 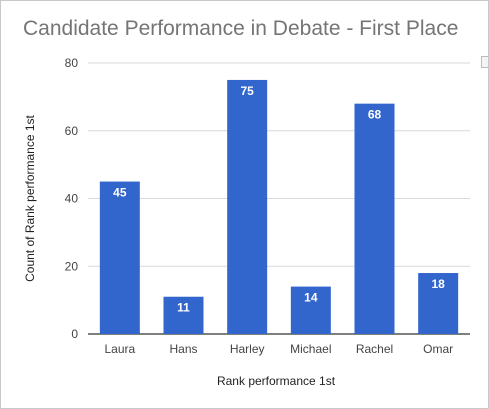 What do you see at coordinates (438, 349) in the screenshot?
I see `x-tick-label: Omar` at bounding box center [438, 349].